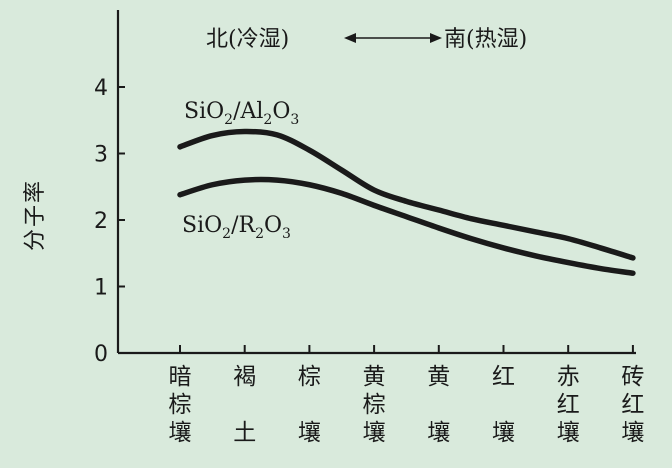  What do you see at coordinates (438, 405) in the screenshot?
I see `x-tick-label-黄壤: 黄壤` at bounding box center [438, 405].